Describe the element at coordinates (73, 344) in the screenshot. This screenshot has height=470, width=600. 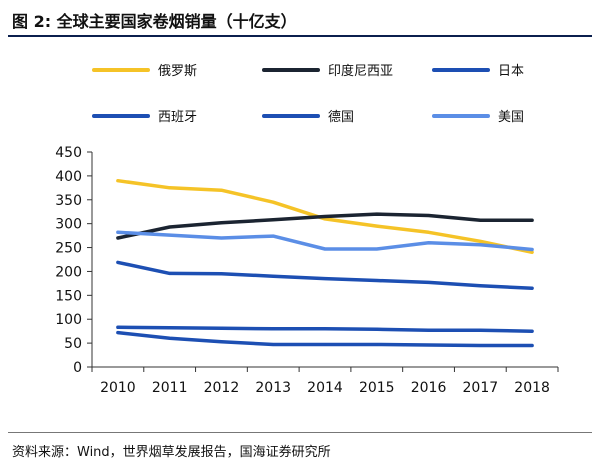
I see `y-tick-label: 50` at that location.